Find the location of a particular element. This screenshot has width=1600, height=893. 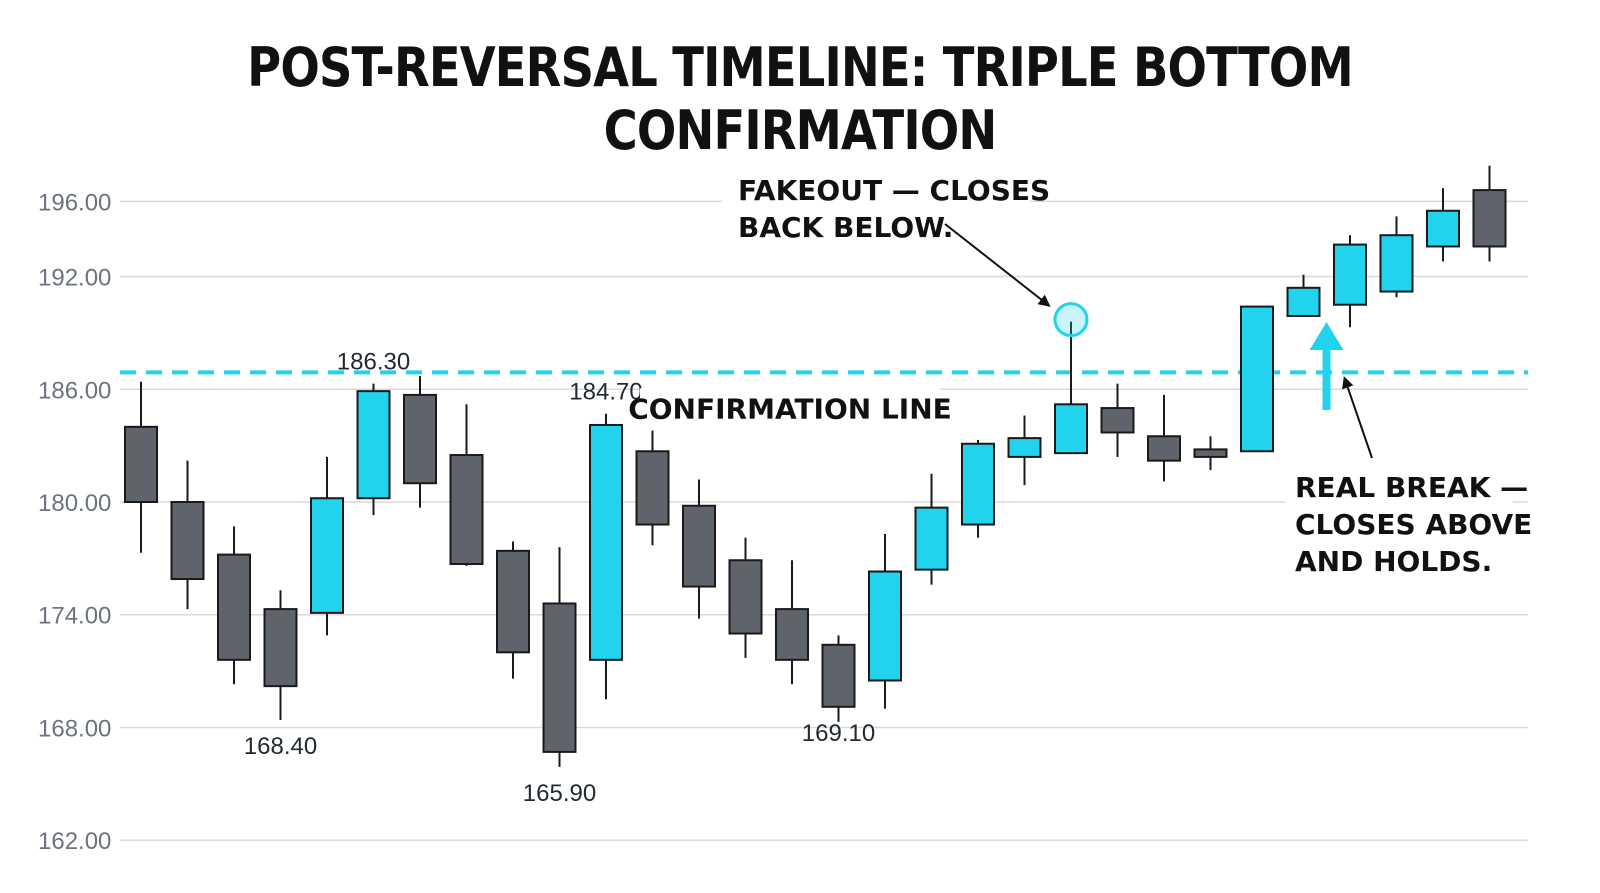

fakeout-highlight-circle is located at coordinates (1071, 320).